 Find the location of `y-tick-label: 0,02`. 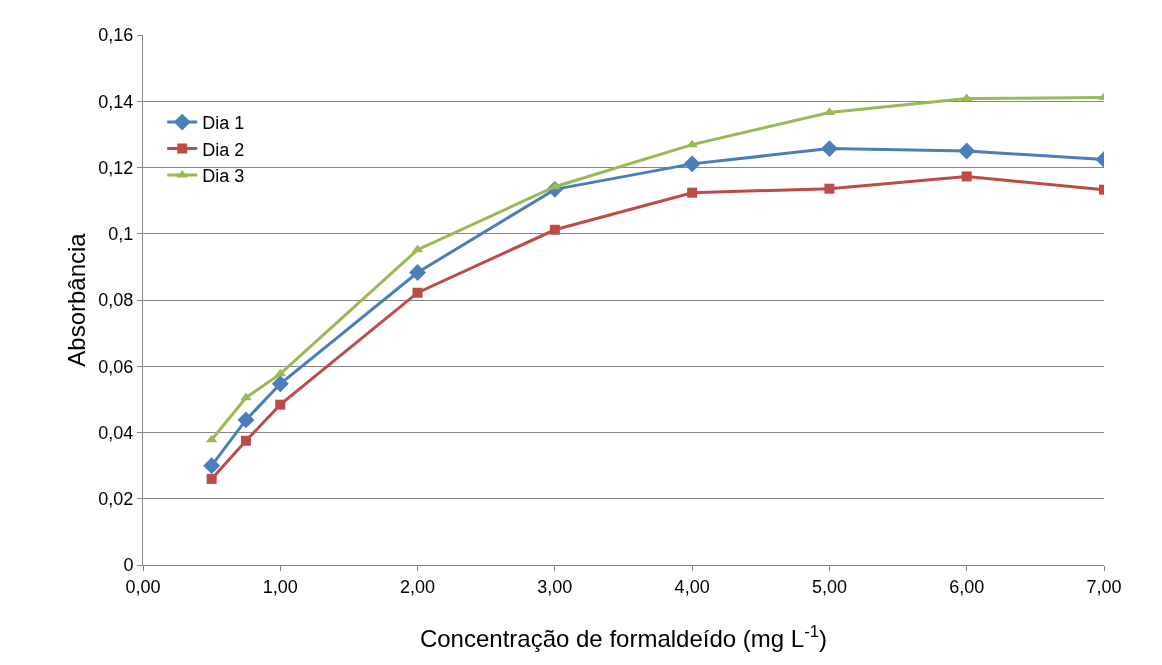

y-tick-label: 0,02 is located at coordinates (116, 499).